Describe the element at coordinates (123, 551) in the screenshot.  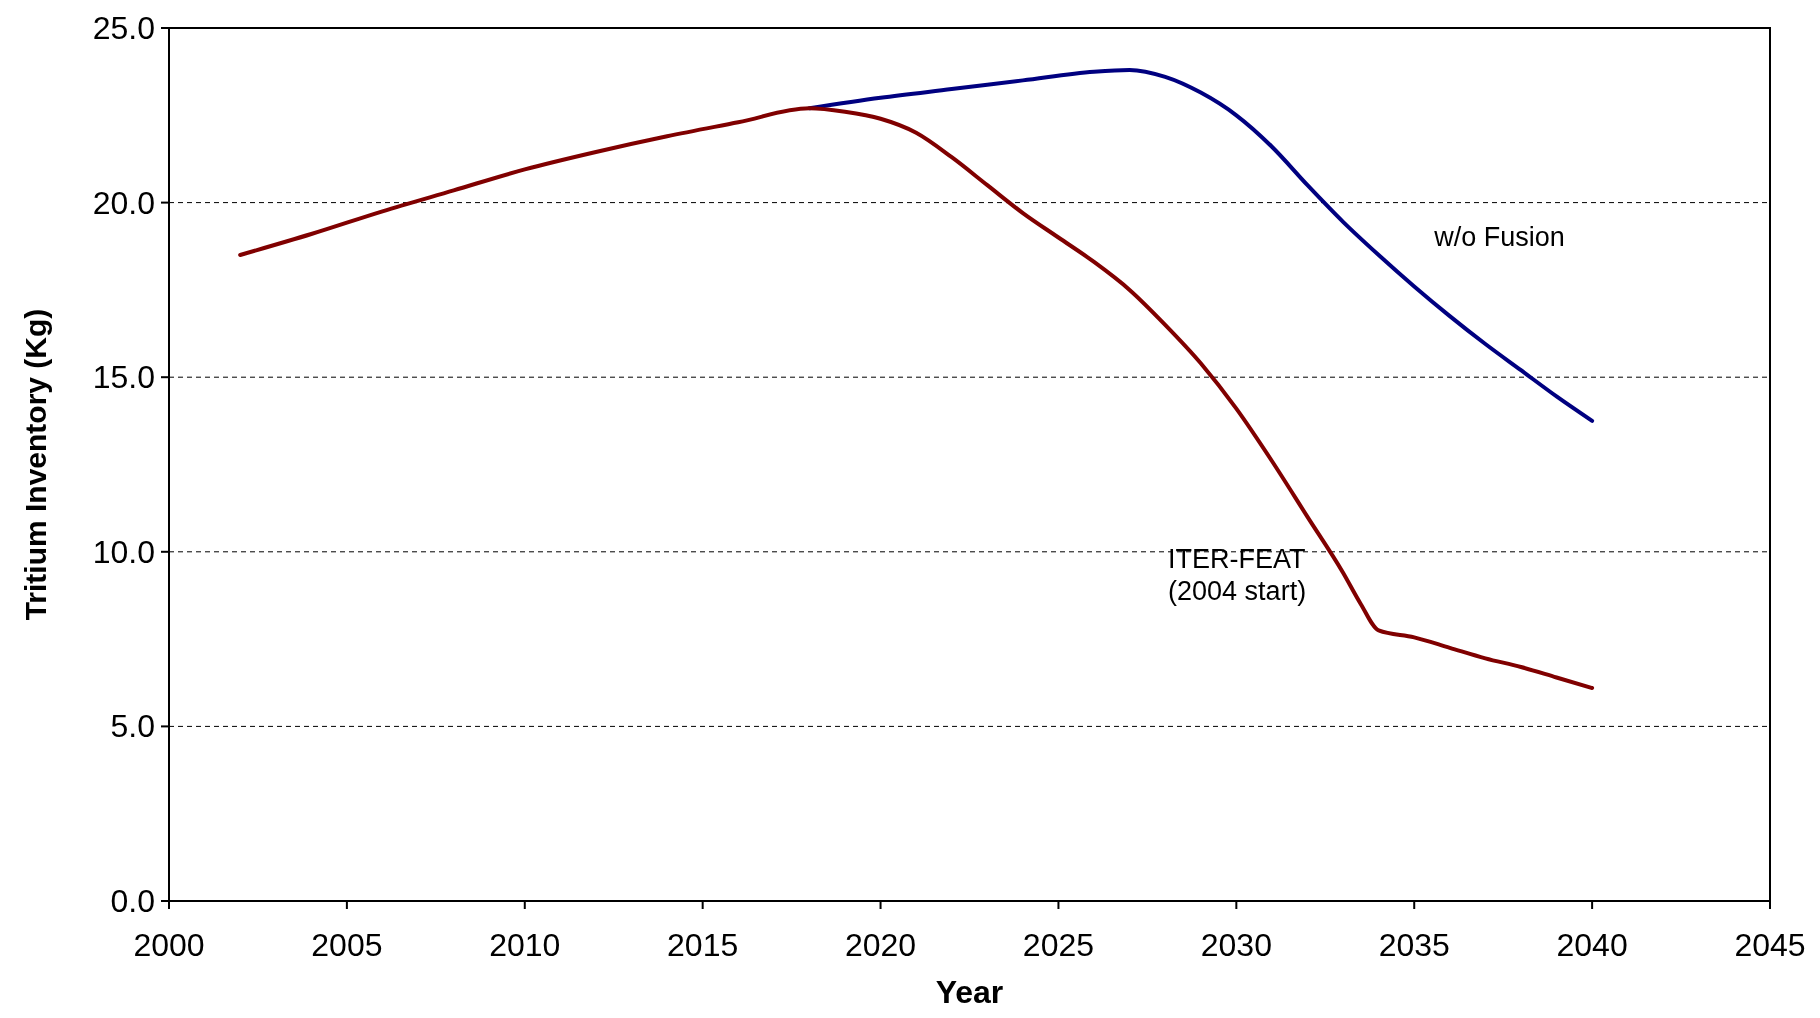
I see `y-tick-label: 10.0` at that location.